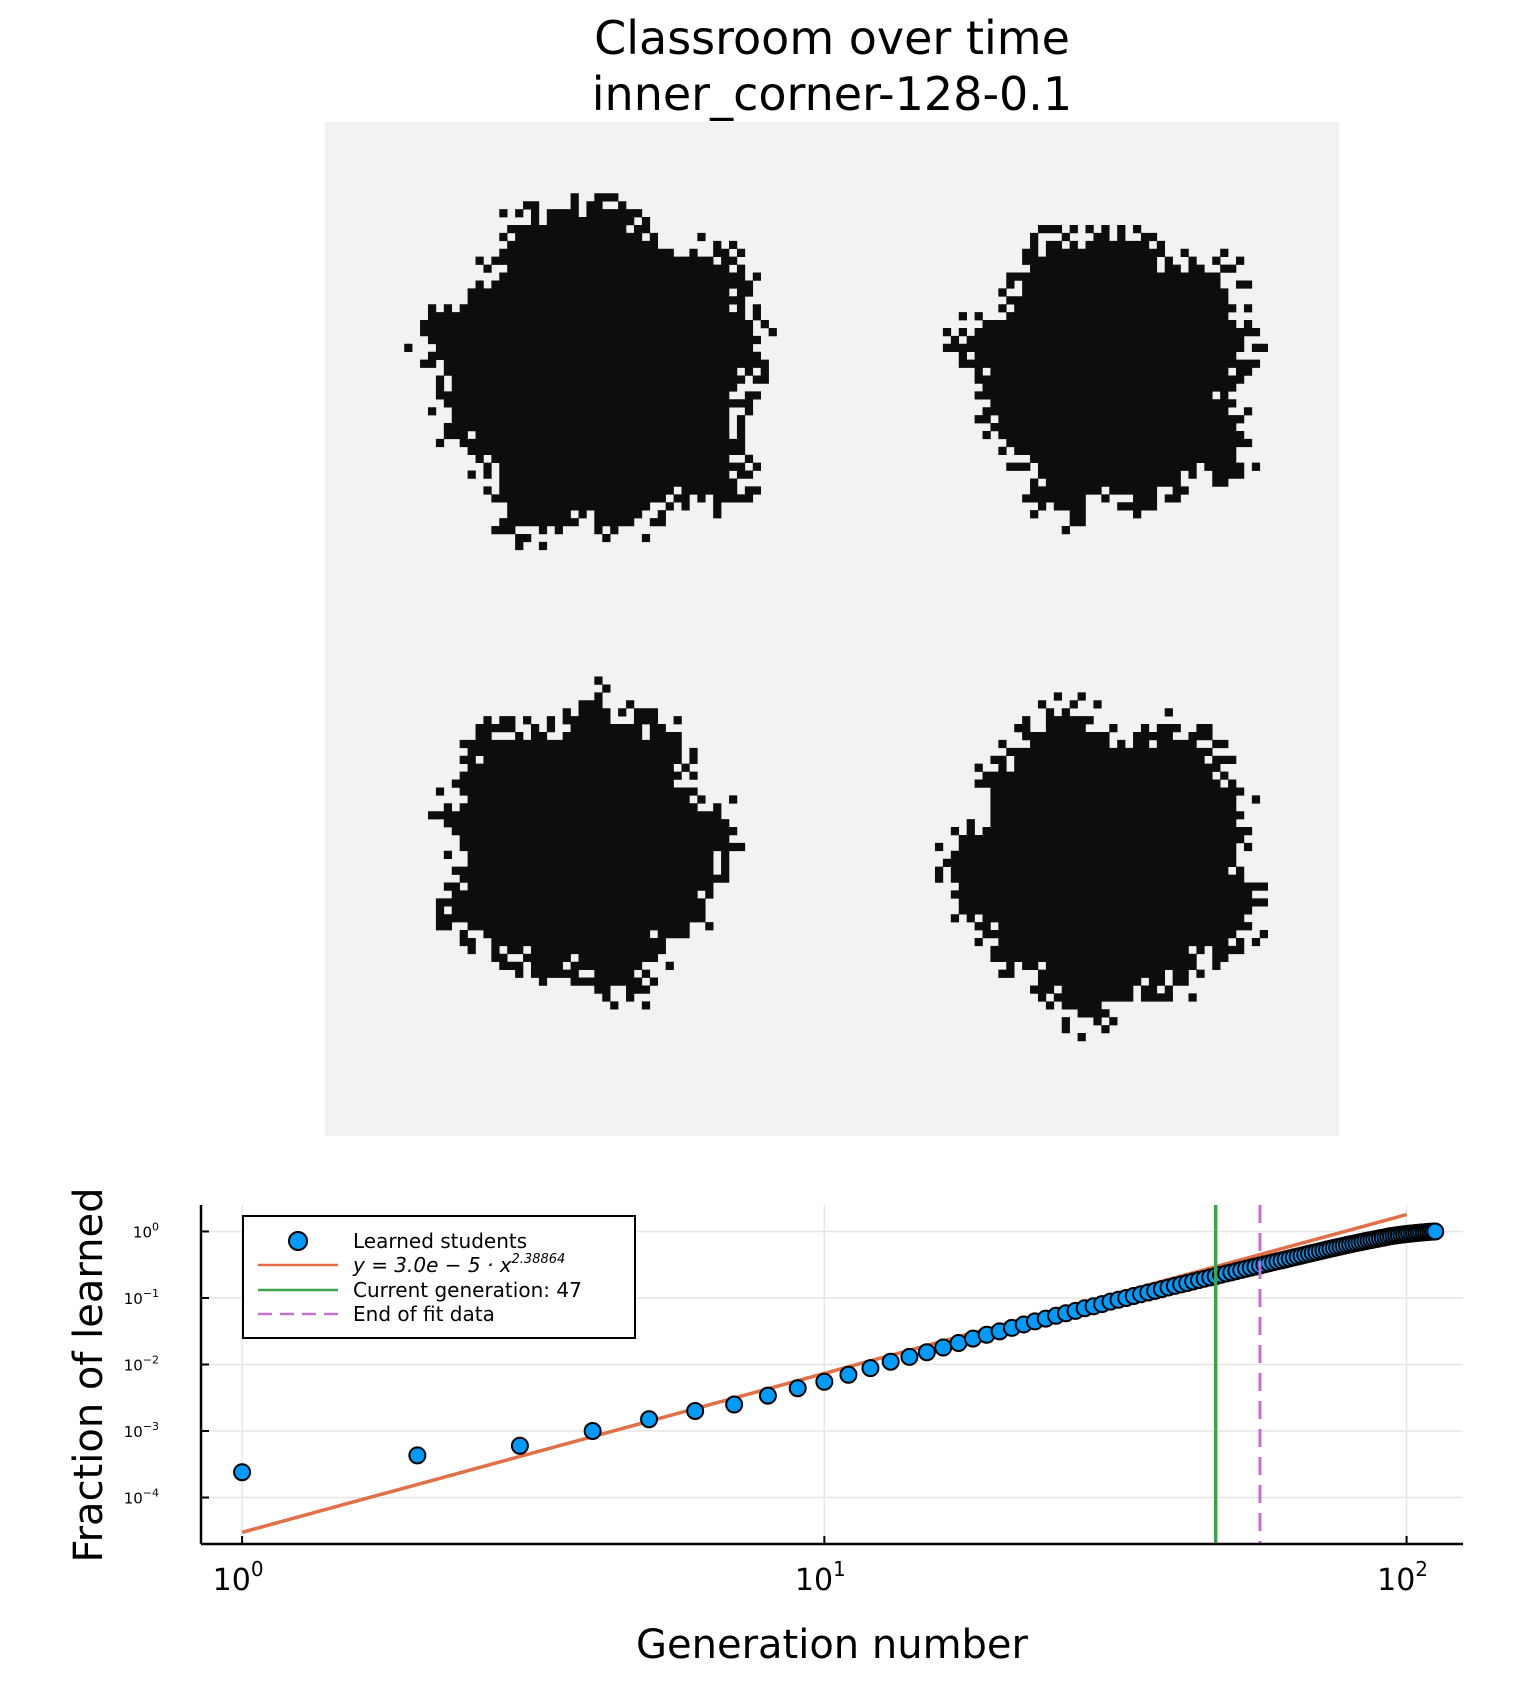 The width and height of the screenshot is (1536, 1706). I want to click on x-tick-label: 10¹, so click(820, 1577).